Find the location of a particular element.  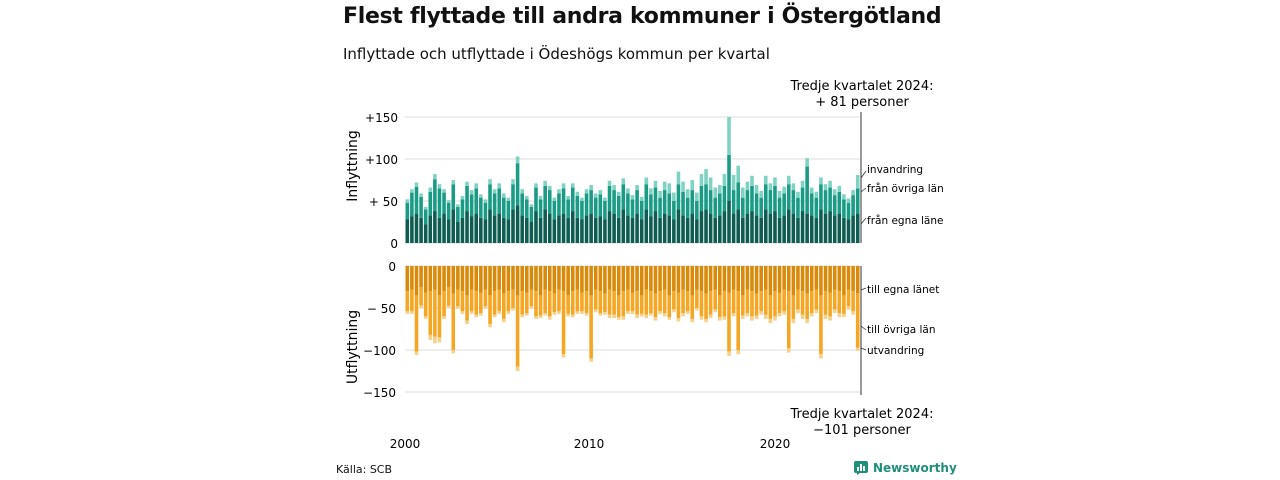

bottom-annotation-line2: −101 personer is located at coordinates (862, 430).